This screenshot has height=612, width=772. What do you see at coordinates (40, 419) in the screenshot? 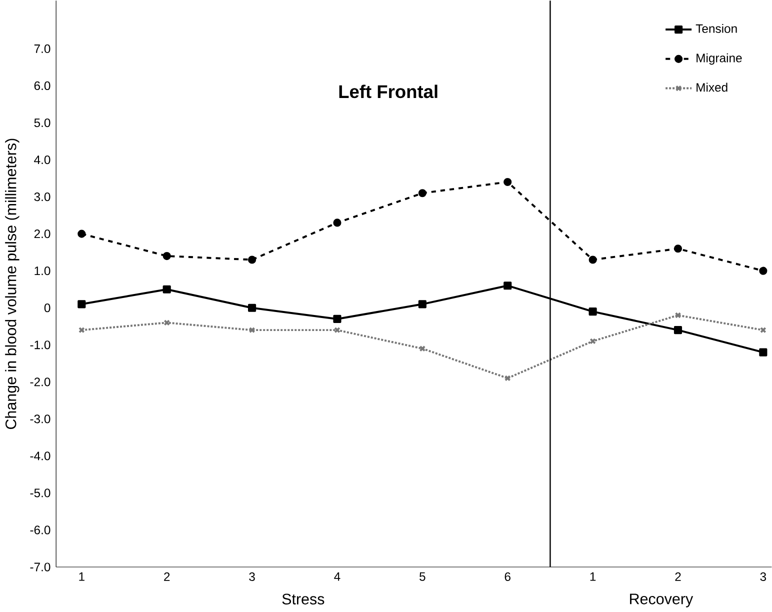
I see `y-tick-label: -3.0` at bounding box center [40, 419].